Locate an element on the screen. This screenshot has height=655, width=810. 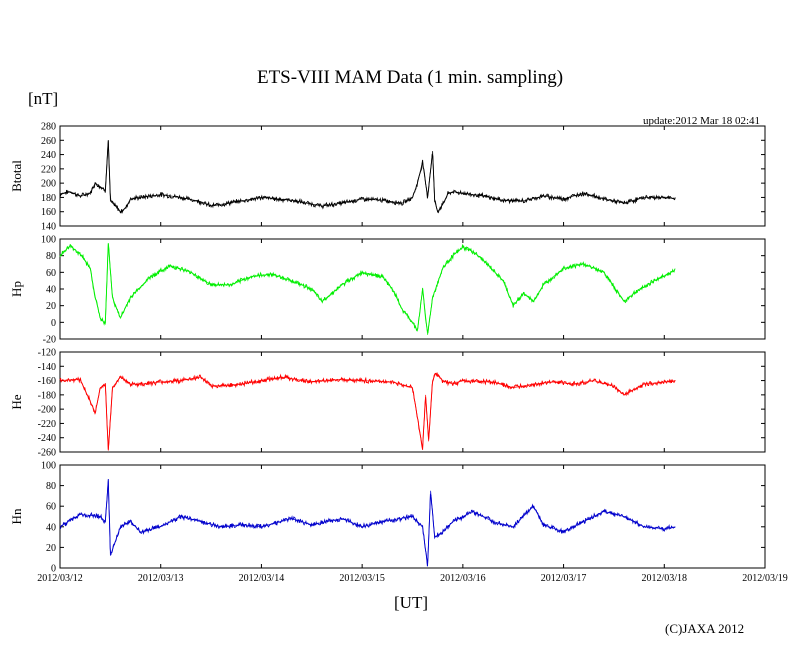
x-tick-label: 2012/03/18 is located at coordinates (665, 578).